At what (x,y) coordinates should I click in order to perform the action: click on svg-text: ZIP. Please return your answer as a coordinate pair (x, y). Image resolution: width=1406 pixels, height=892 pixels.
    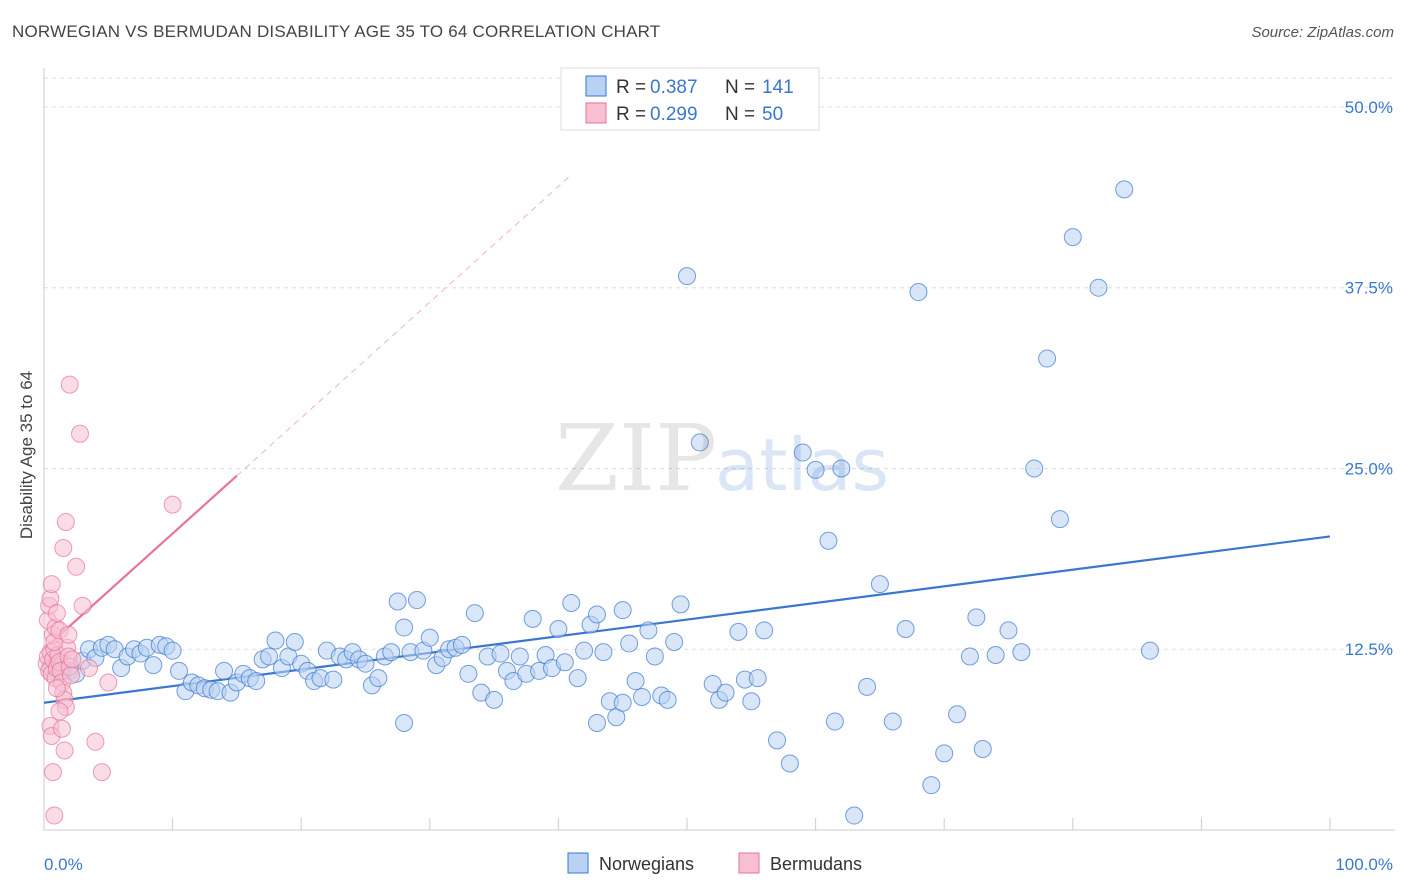
    Looking at the image, I should click on (636, 458).